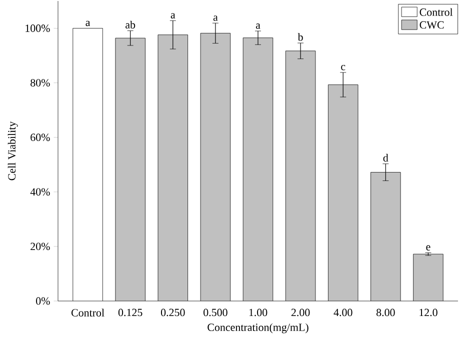 The width and height of the screenshot is (474, 343). Describe the element at coordinates (343, 67) in the screenshot. I see `annotation: c` at that location.